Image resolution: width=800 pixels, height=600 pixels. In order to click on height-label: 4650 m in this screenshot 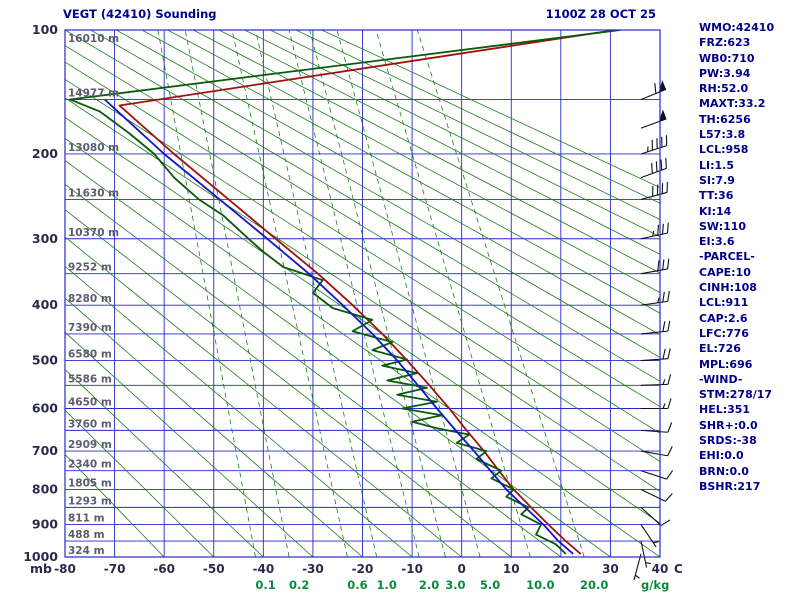, I will do `click(90, 403)`.